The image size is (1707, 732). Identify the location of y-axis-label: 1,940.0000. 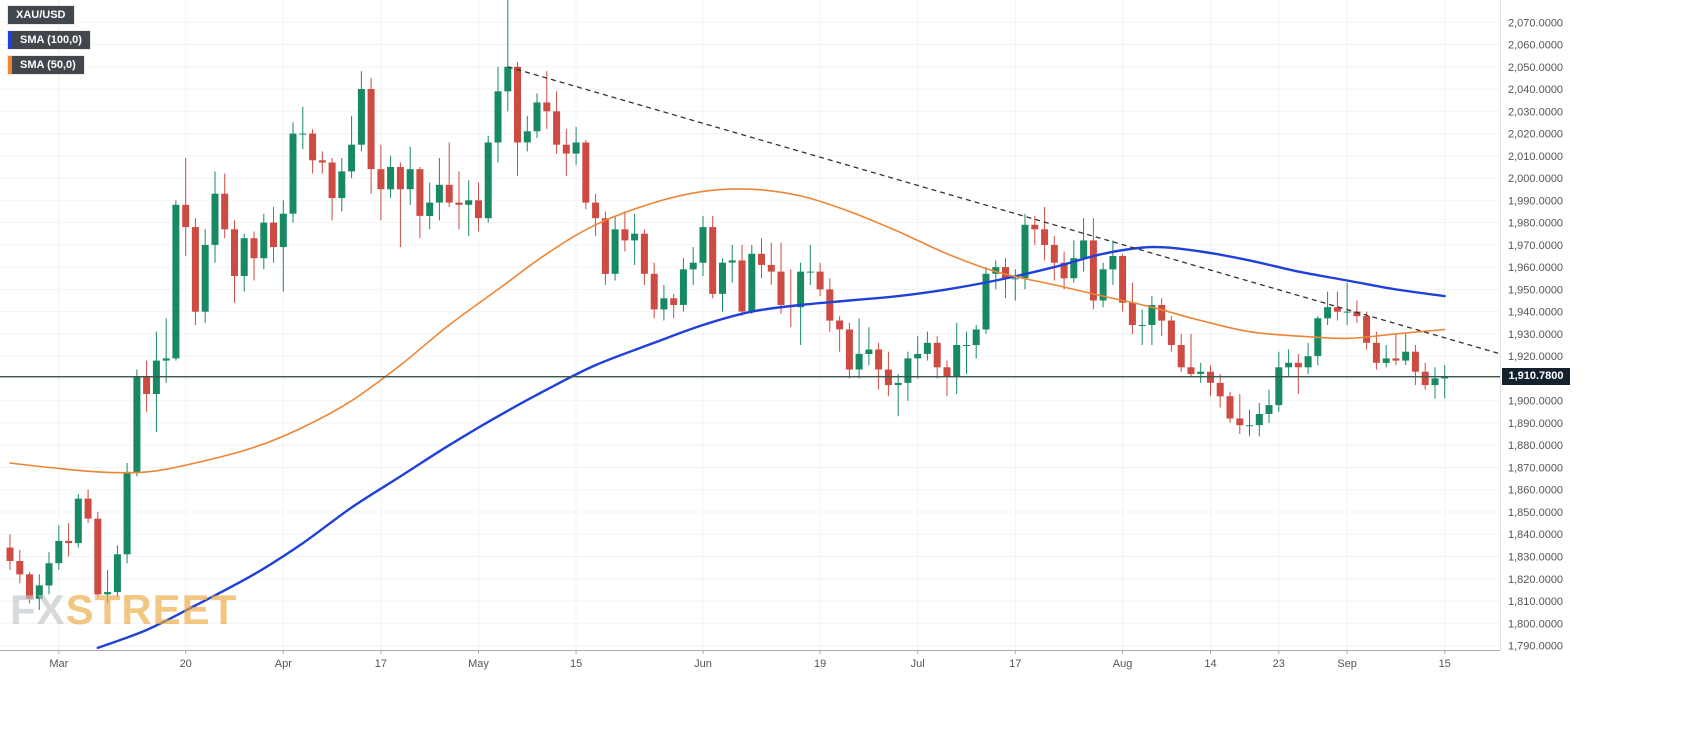
(1535, 313).